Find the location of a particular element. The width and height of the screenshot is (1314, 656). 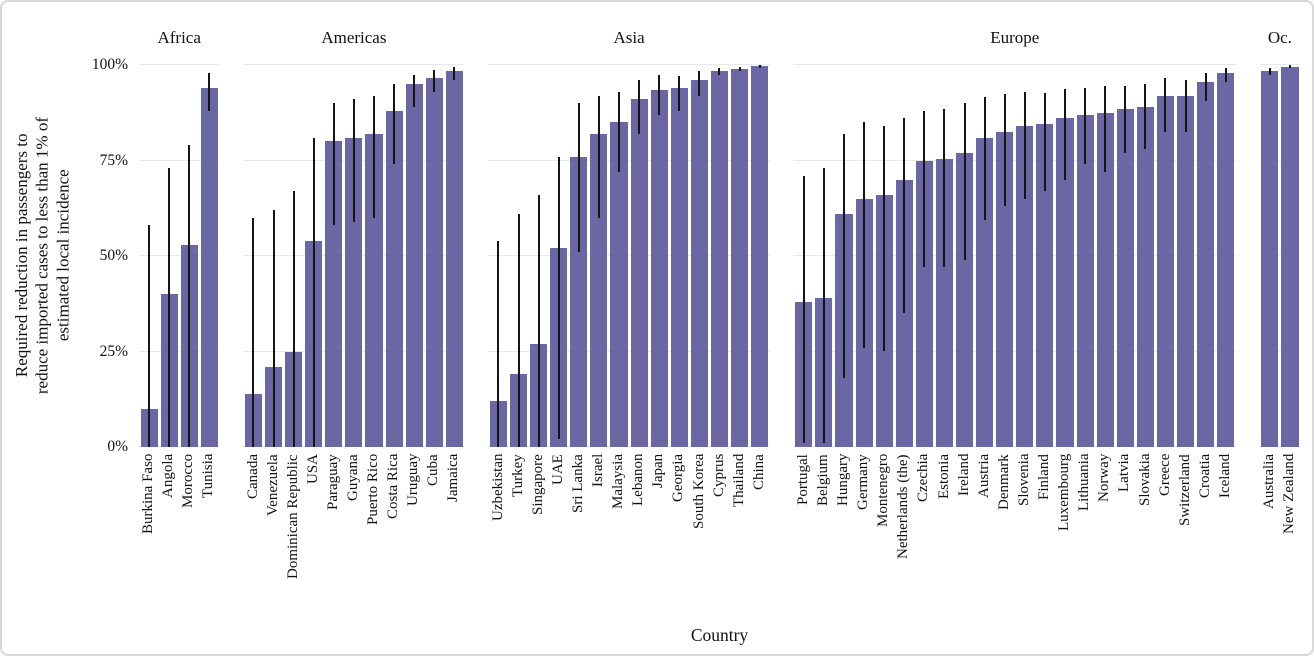

error-bar-slovakia is located at coordinates (1145, 117).